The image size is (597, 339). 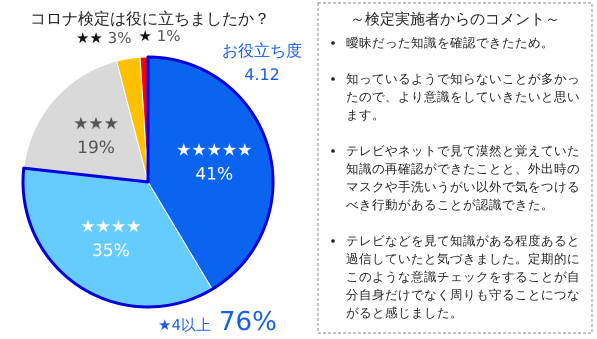 I want to click on text: 知っているようで知らないことが多かったので、より意識をしていきたいと思います。, so click(x=463, y=96).